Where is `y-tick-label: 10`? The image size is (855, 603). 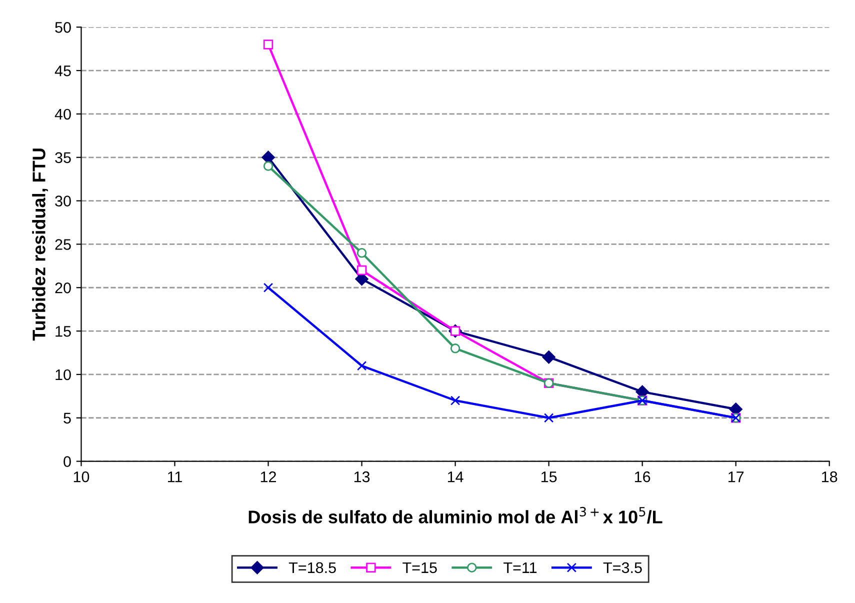
y-tick-label: 10 is located at coordinates (63, 374).